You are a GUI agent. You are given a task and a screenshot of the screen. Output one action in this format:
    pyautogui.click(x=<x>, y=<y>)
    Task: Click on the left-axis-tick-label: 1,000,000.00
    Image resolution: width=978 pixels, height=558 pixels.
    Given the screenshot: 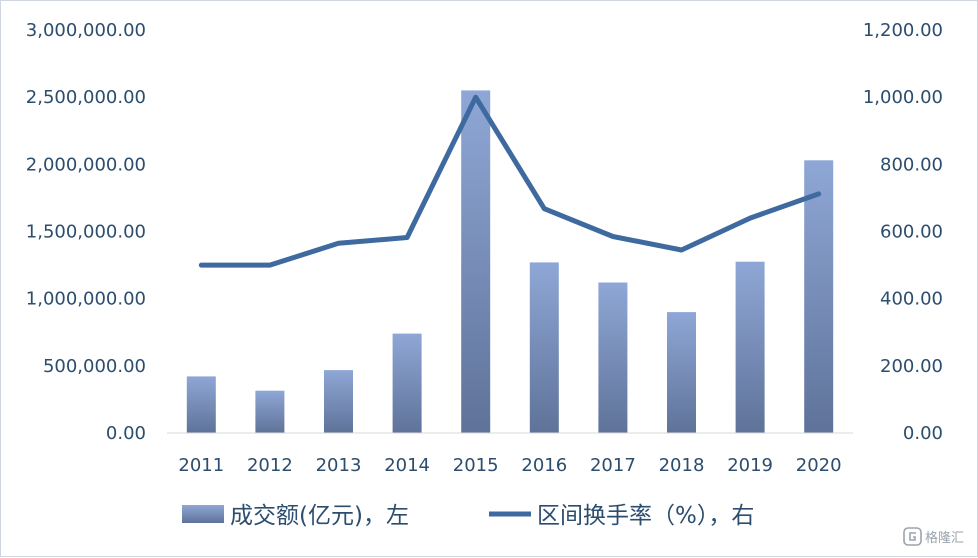 What is the action you would take?
    pyautogui.click(x=86, y=299)
    